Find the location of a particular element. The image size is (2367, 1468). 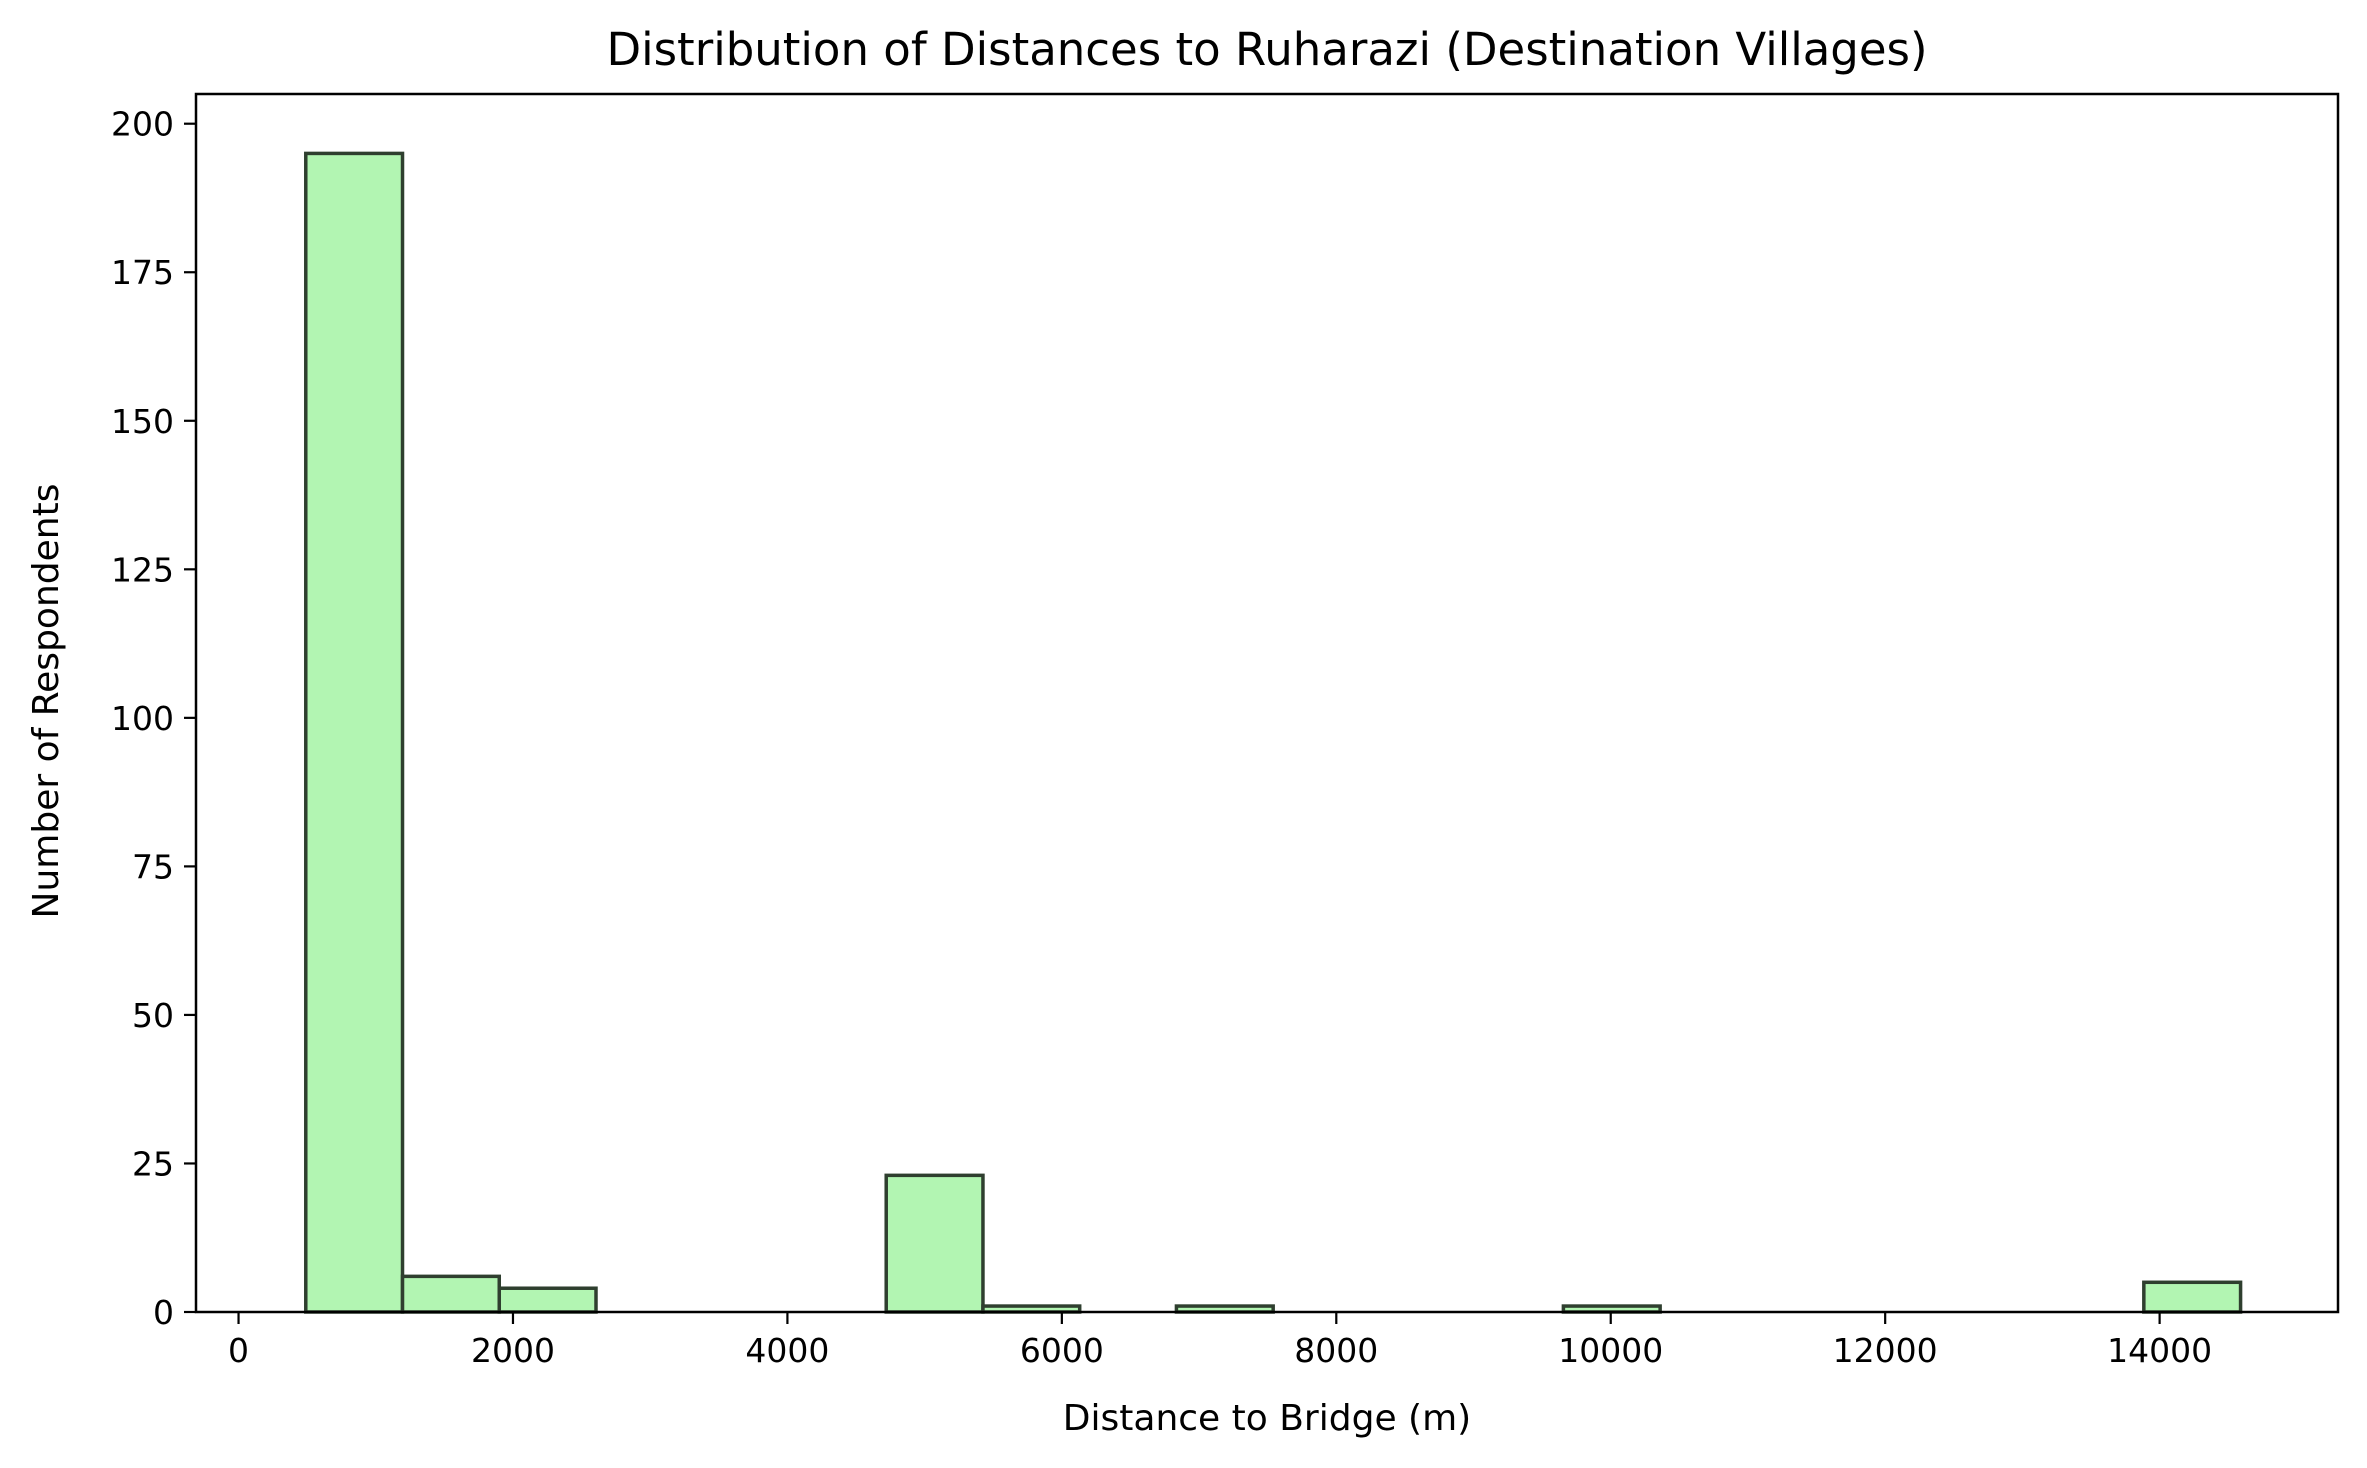

y-tick-label-7: 175 is located at coordinates (142, 272).